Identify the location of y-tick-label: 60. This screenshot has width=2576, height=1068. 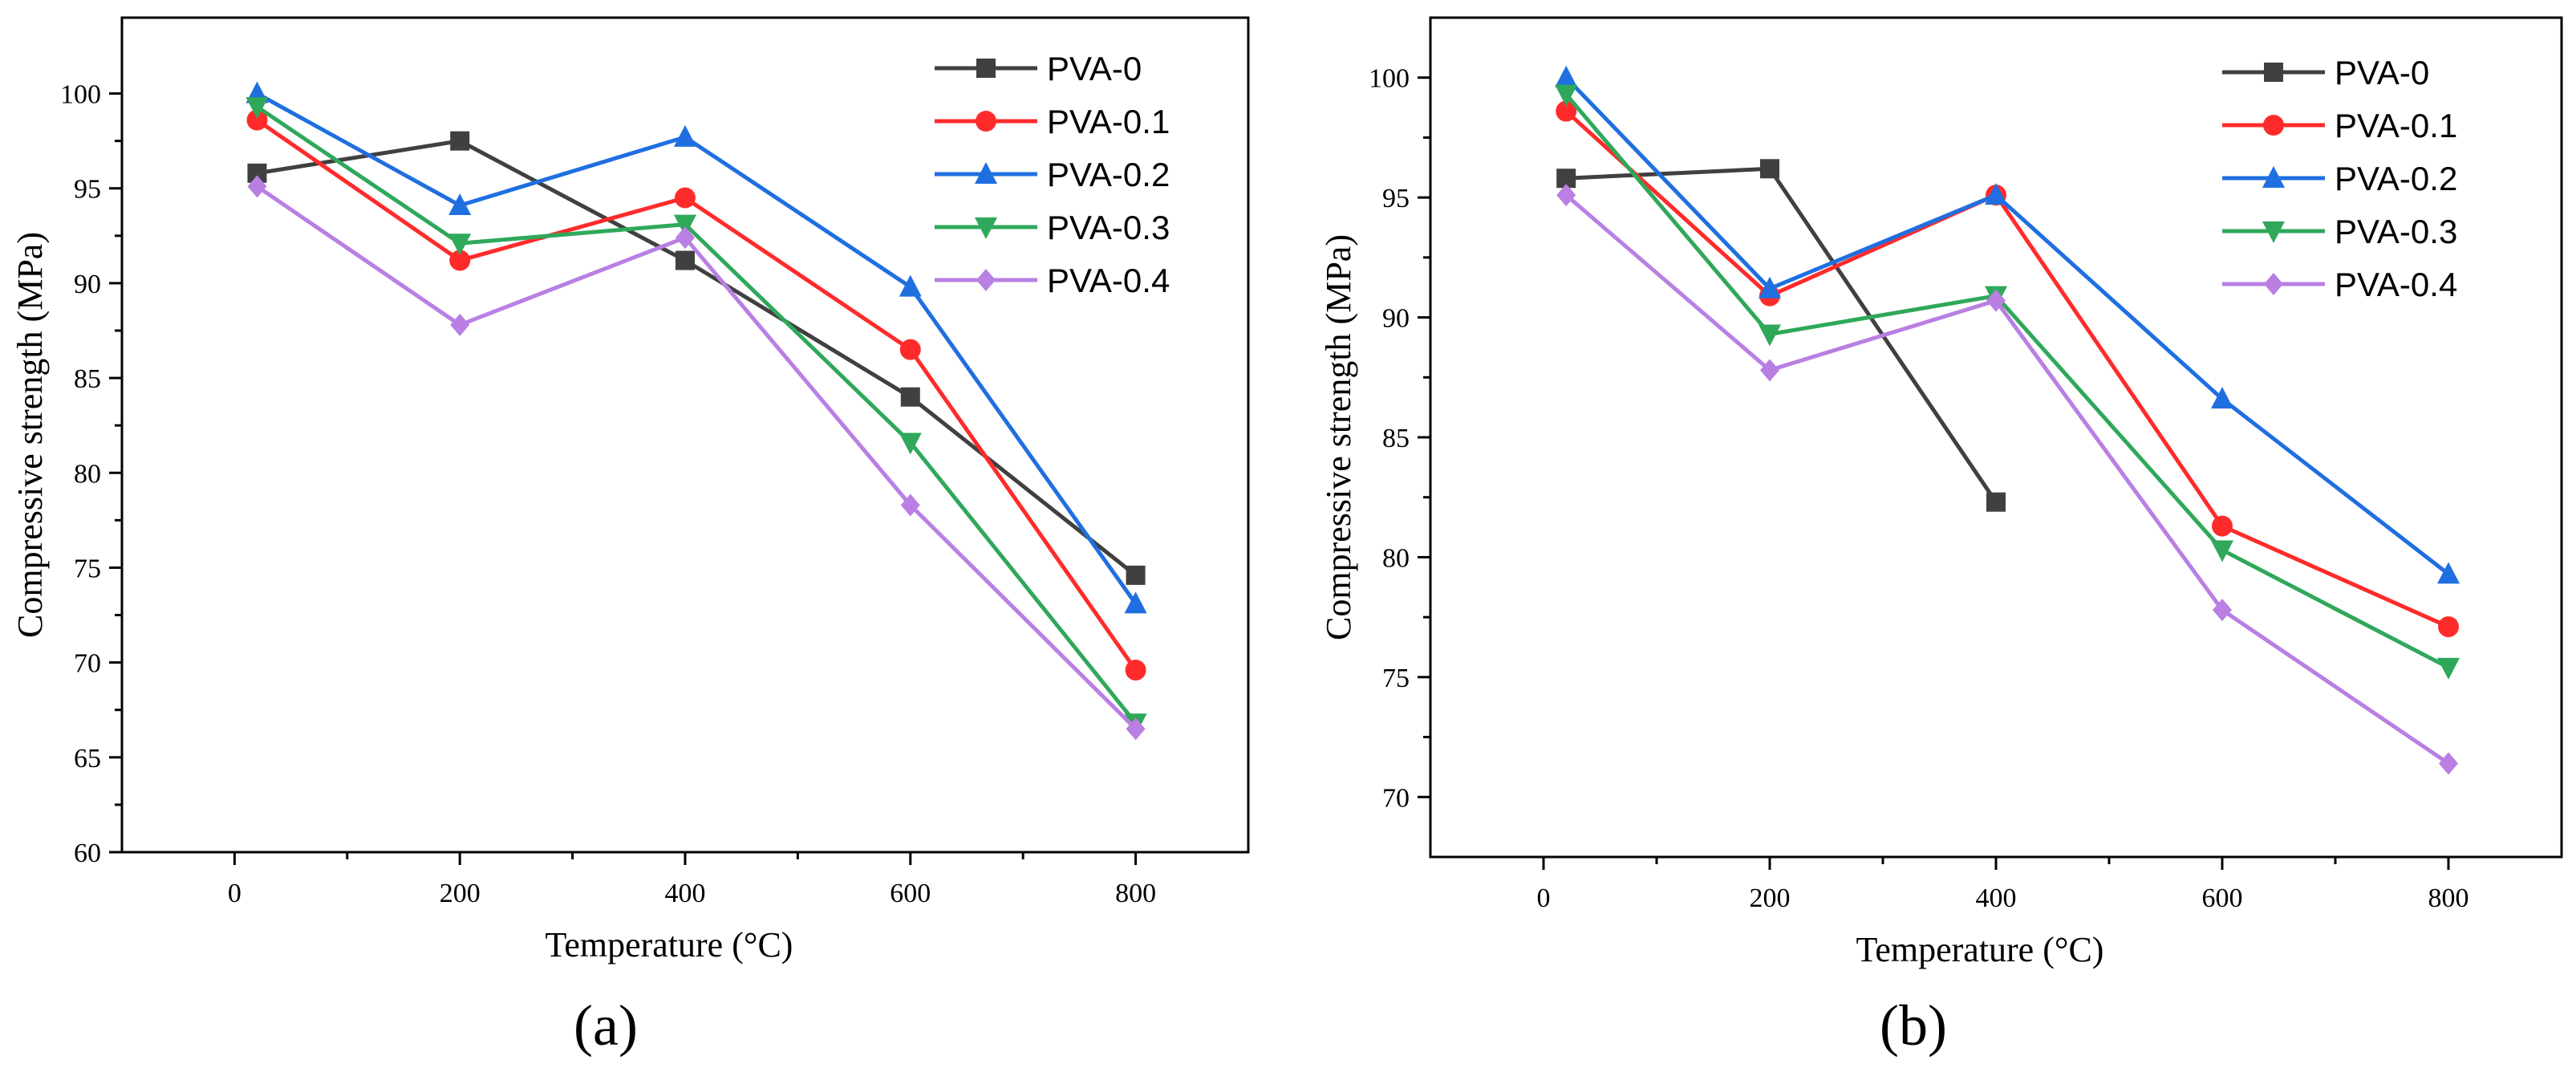
(87, 853).